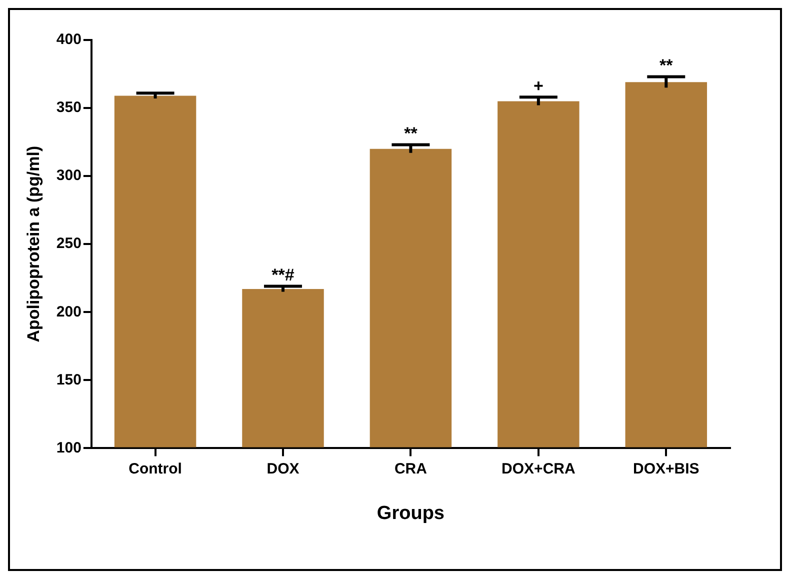  I want to click on y-tick-label: 100, so click(69, 447).